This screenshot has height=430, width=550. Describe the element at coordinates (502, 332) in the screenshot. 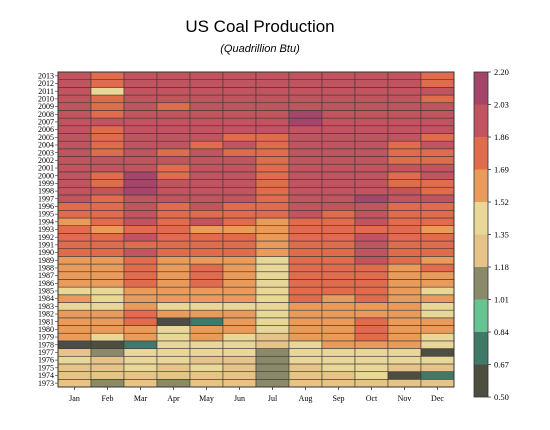

I see `colorbar-tick-label: 0.84` at that location.